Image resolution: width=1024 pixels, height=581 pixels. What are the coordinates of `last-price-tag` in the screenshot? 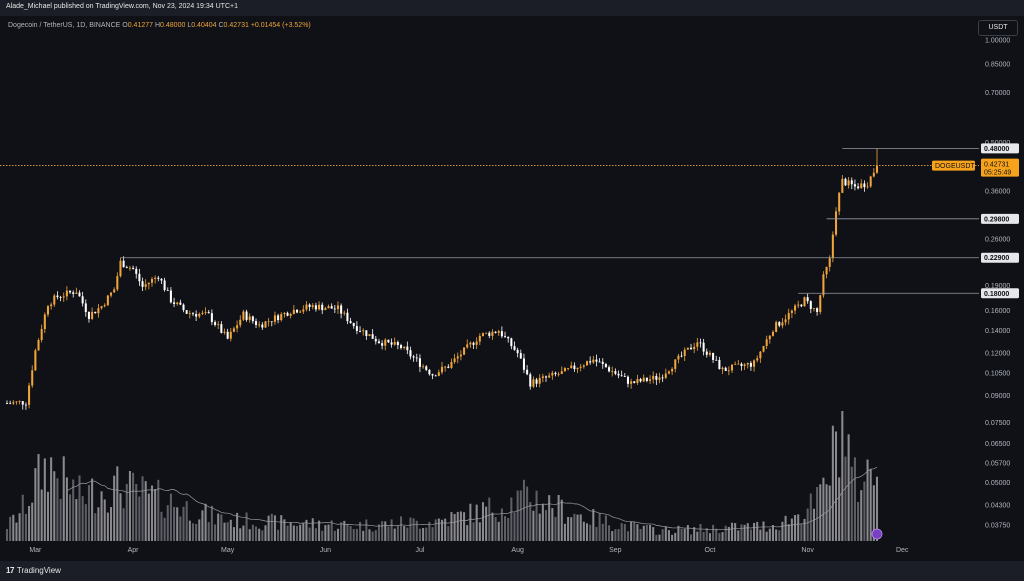 It's located at (1000, 167).